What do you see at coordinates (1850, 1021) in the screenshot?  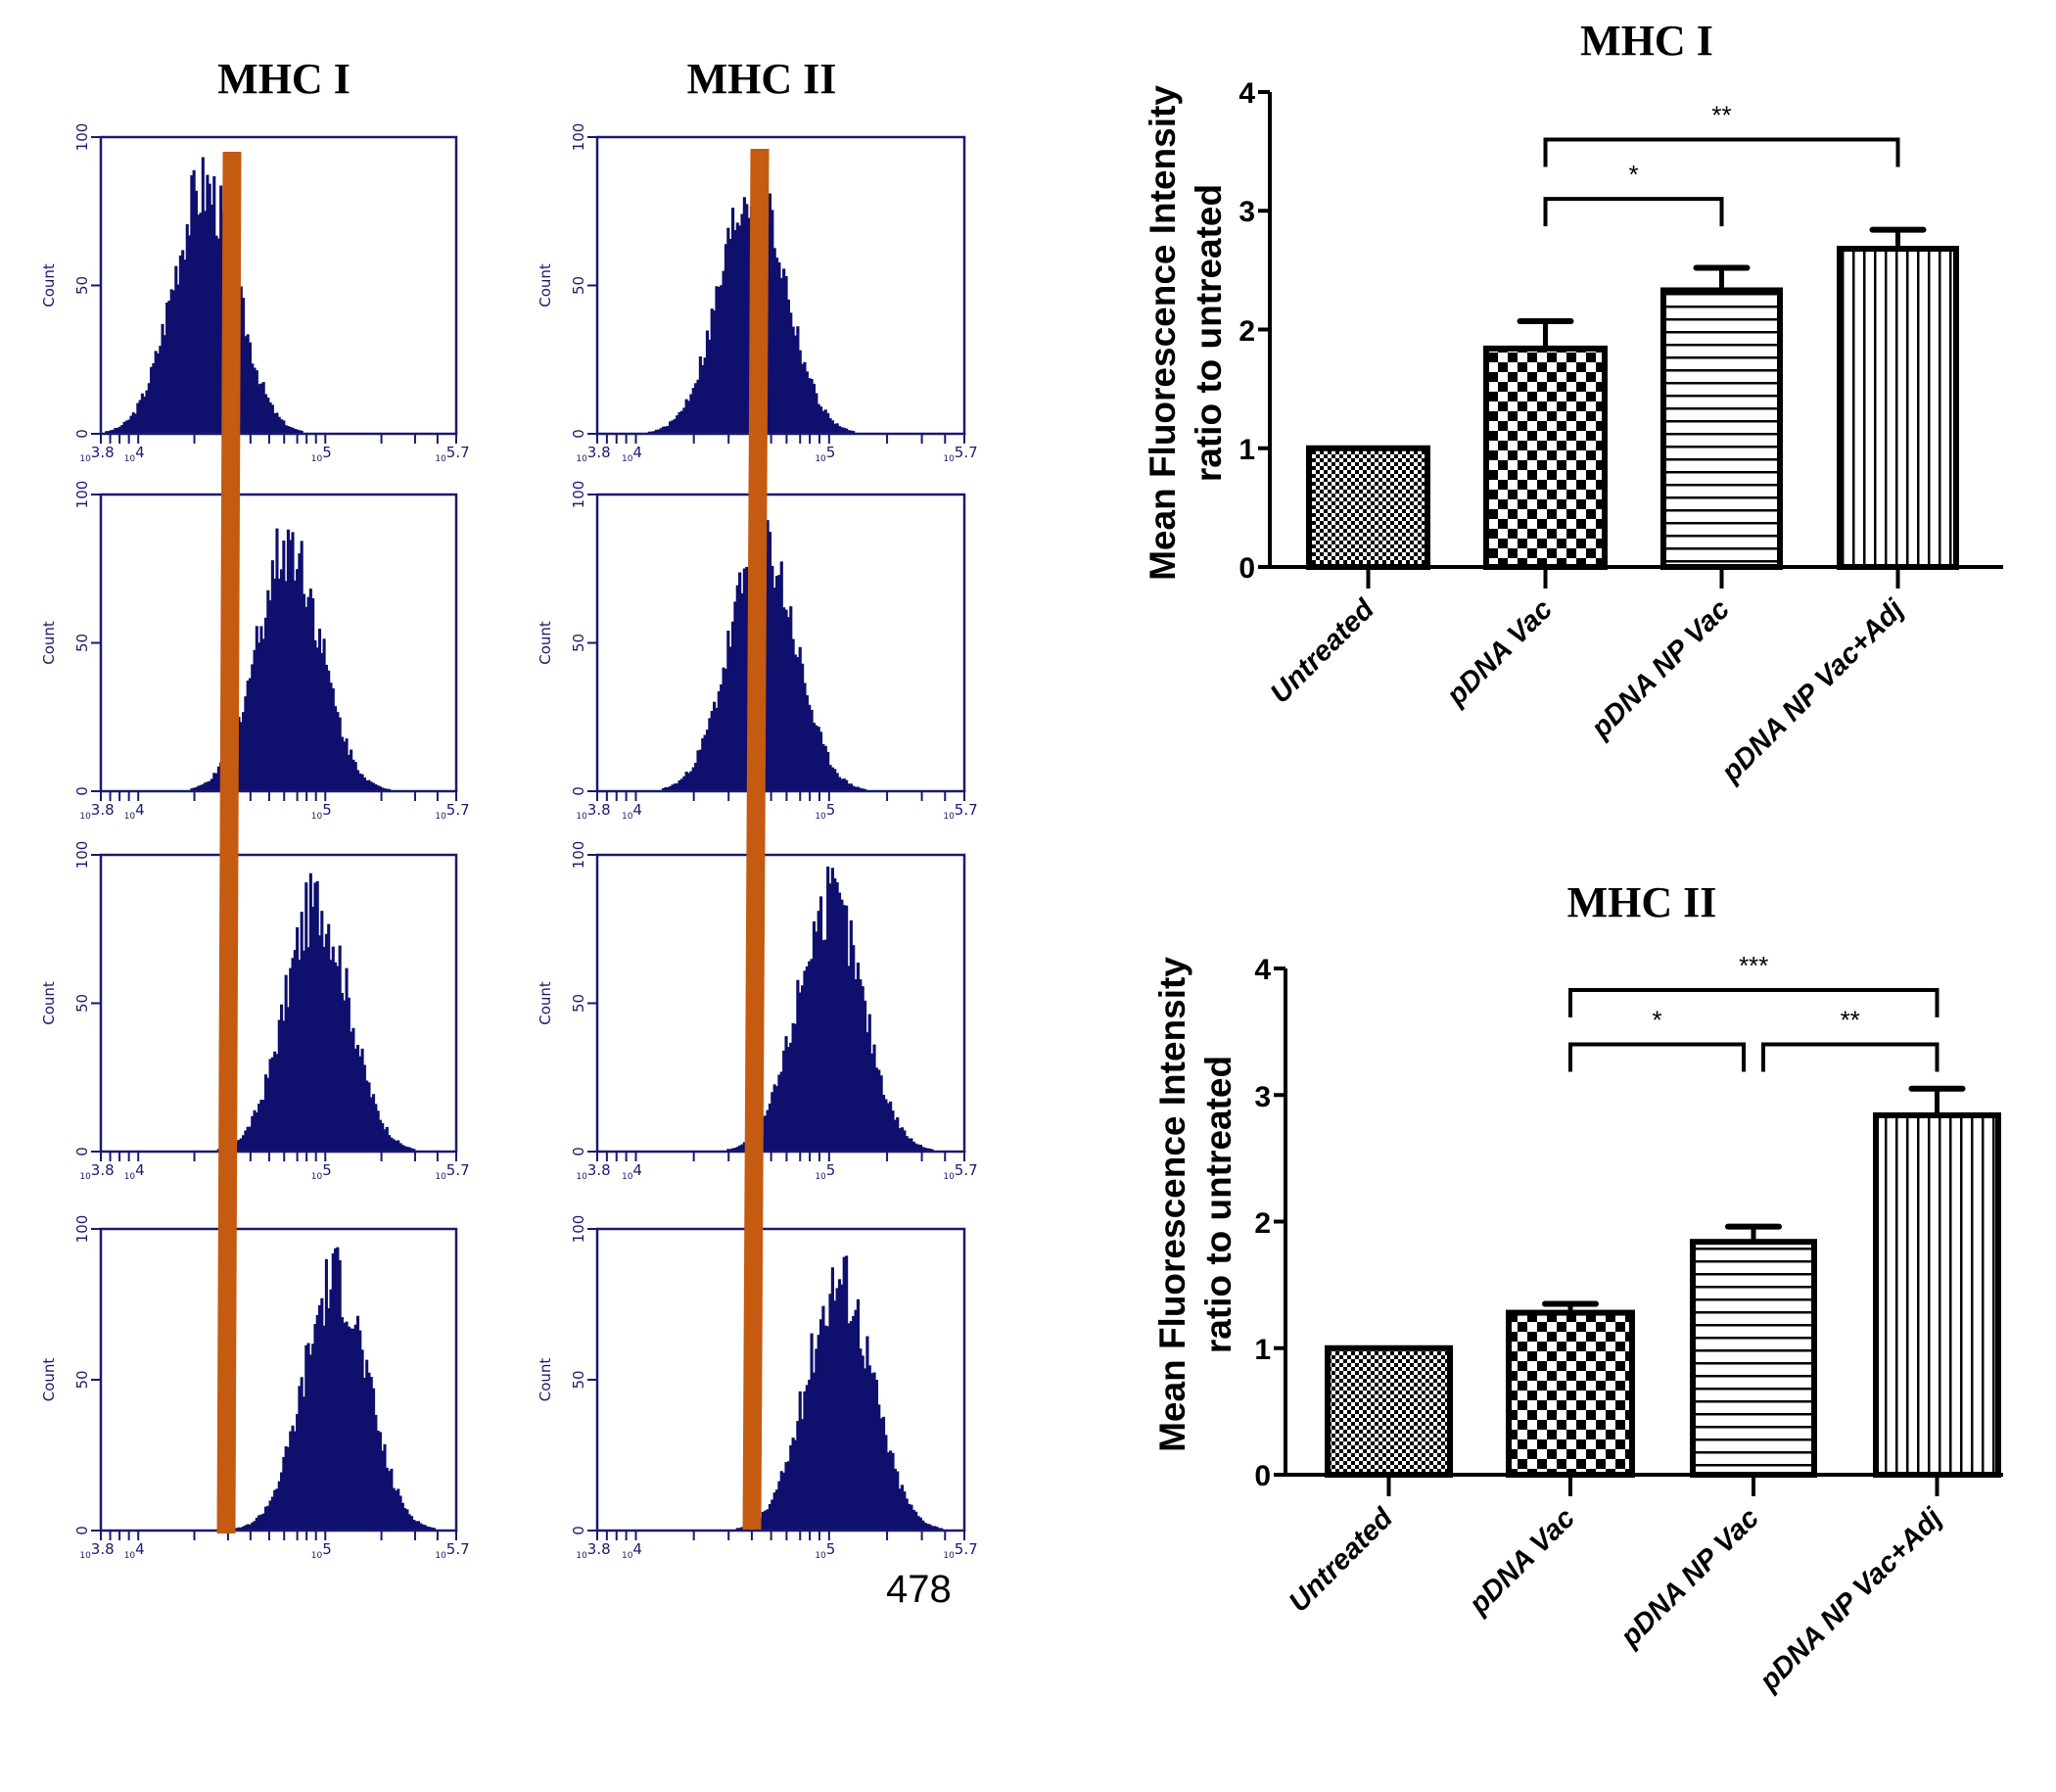 I see `significance-label: **` at bounding box center [1850, 1021].